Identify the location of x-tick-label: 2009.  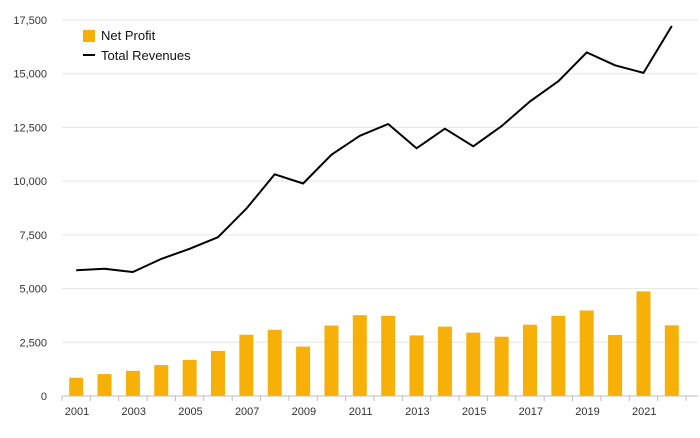
(304, 412).